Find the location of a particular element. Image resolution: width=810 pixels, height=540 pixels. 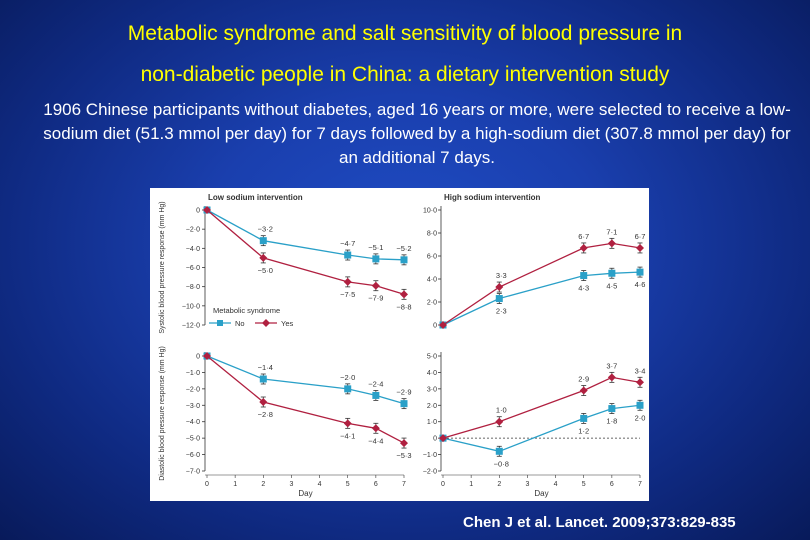

low-dbp-ytick-label: −2·0 is located at coordinates (193, 389).